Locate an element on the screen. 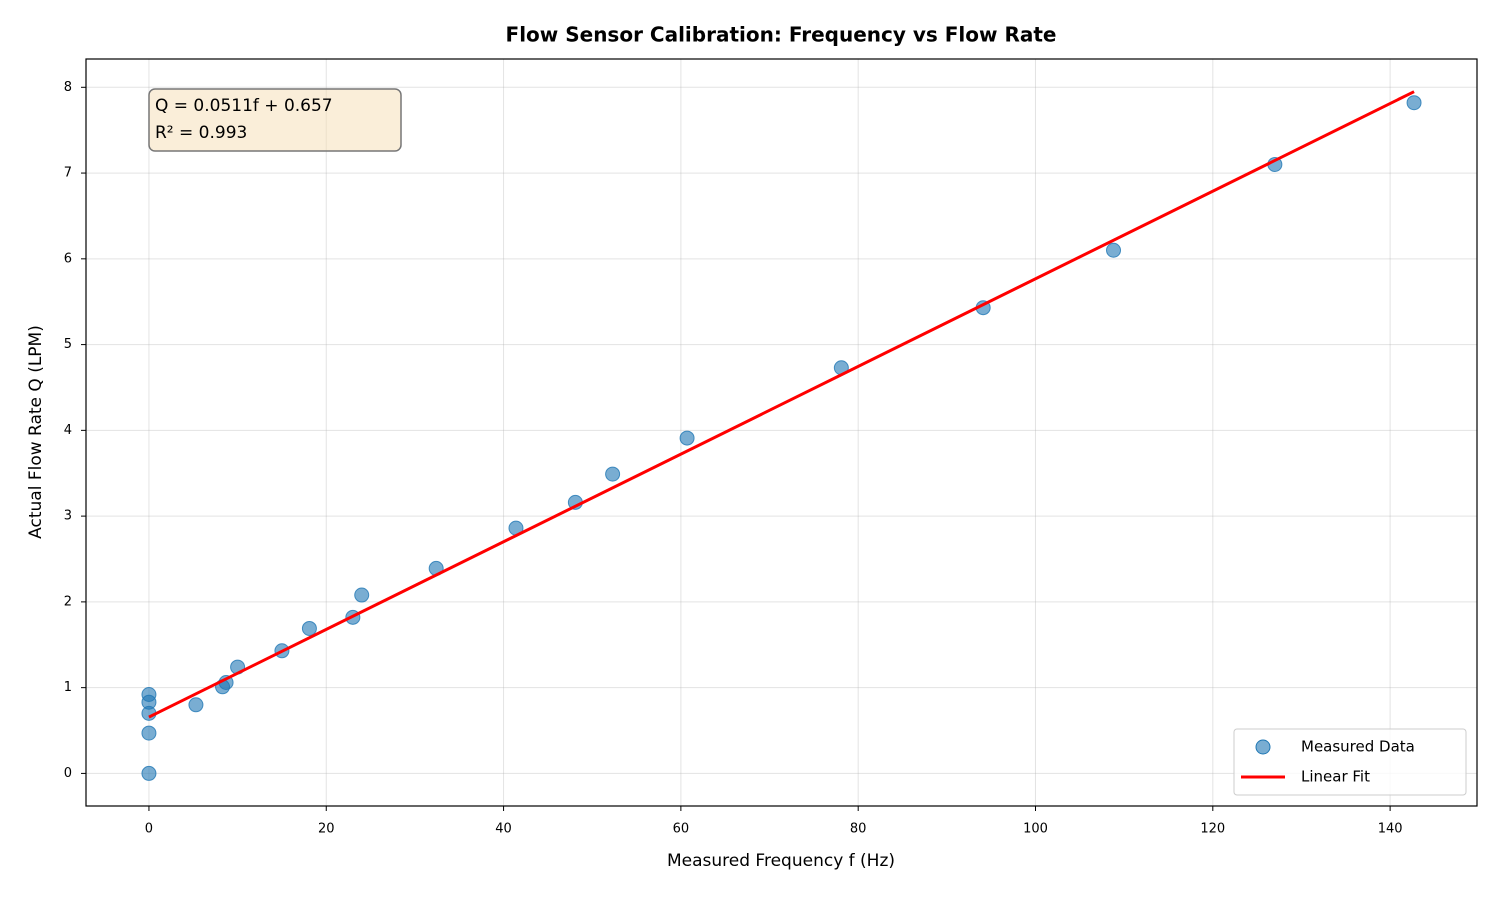 This screenshot has width=1500, height=900. x-tick-label: 40 is located at coordinates (503, 829).